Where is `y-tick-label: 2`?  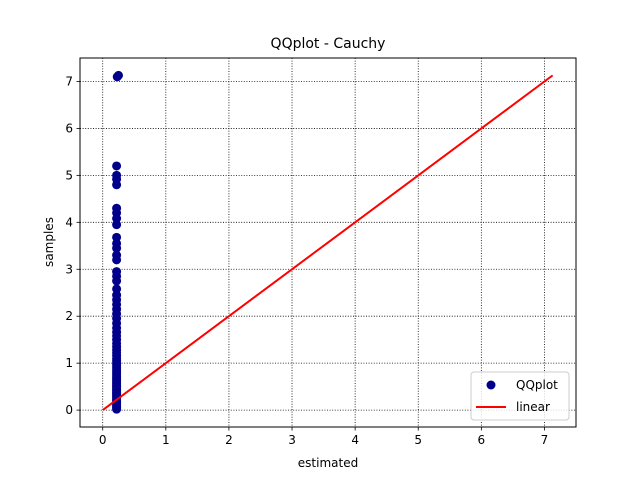
y-tick-label: 2 is located at coordinates (69, 316).